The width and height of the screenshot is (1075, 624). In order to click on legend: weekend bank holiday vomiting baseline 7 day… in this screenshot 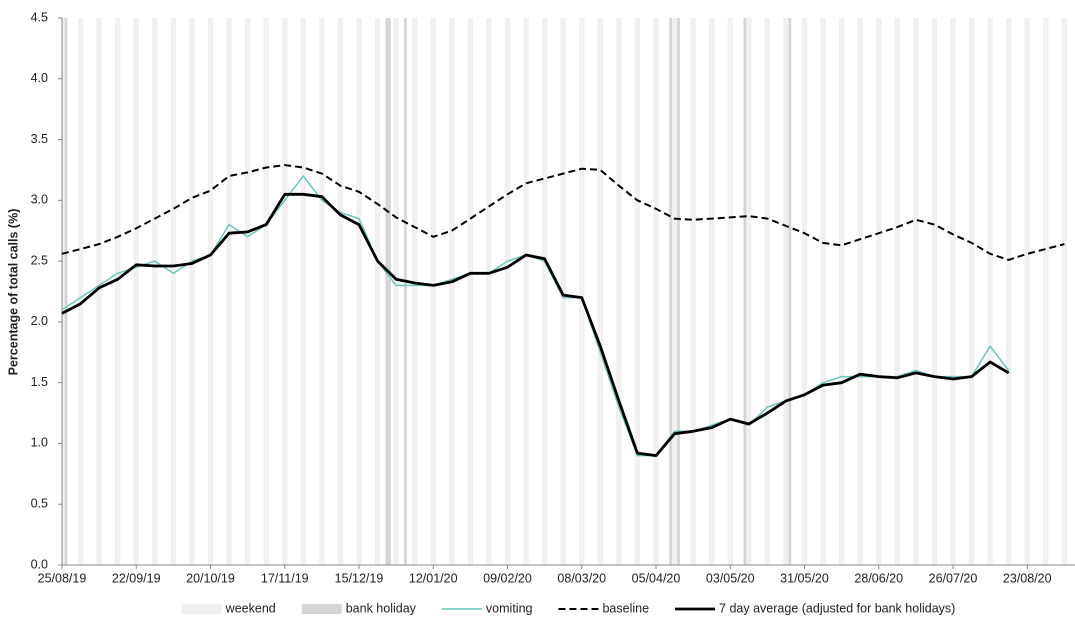, I will do `click(568, 608)`.